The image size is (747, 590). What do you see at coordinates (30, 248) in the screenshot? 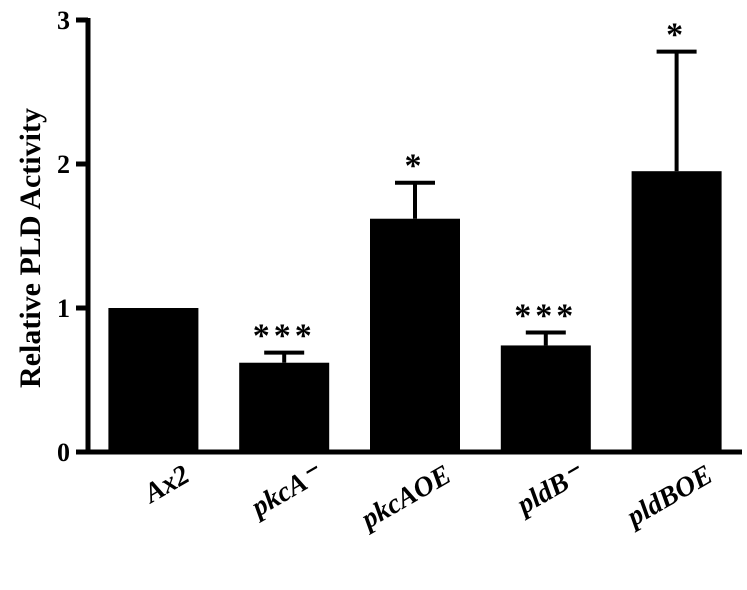
I see `y-axis-label: Relative PLD Activity` at bounding box center [30, 248].